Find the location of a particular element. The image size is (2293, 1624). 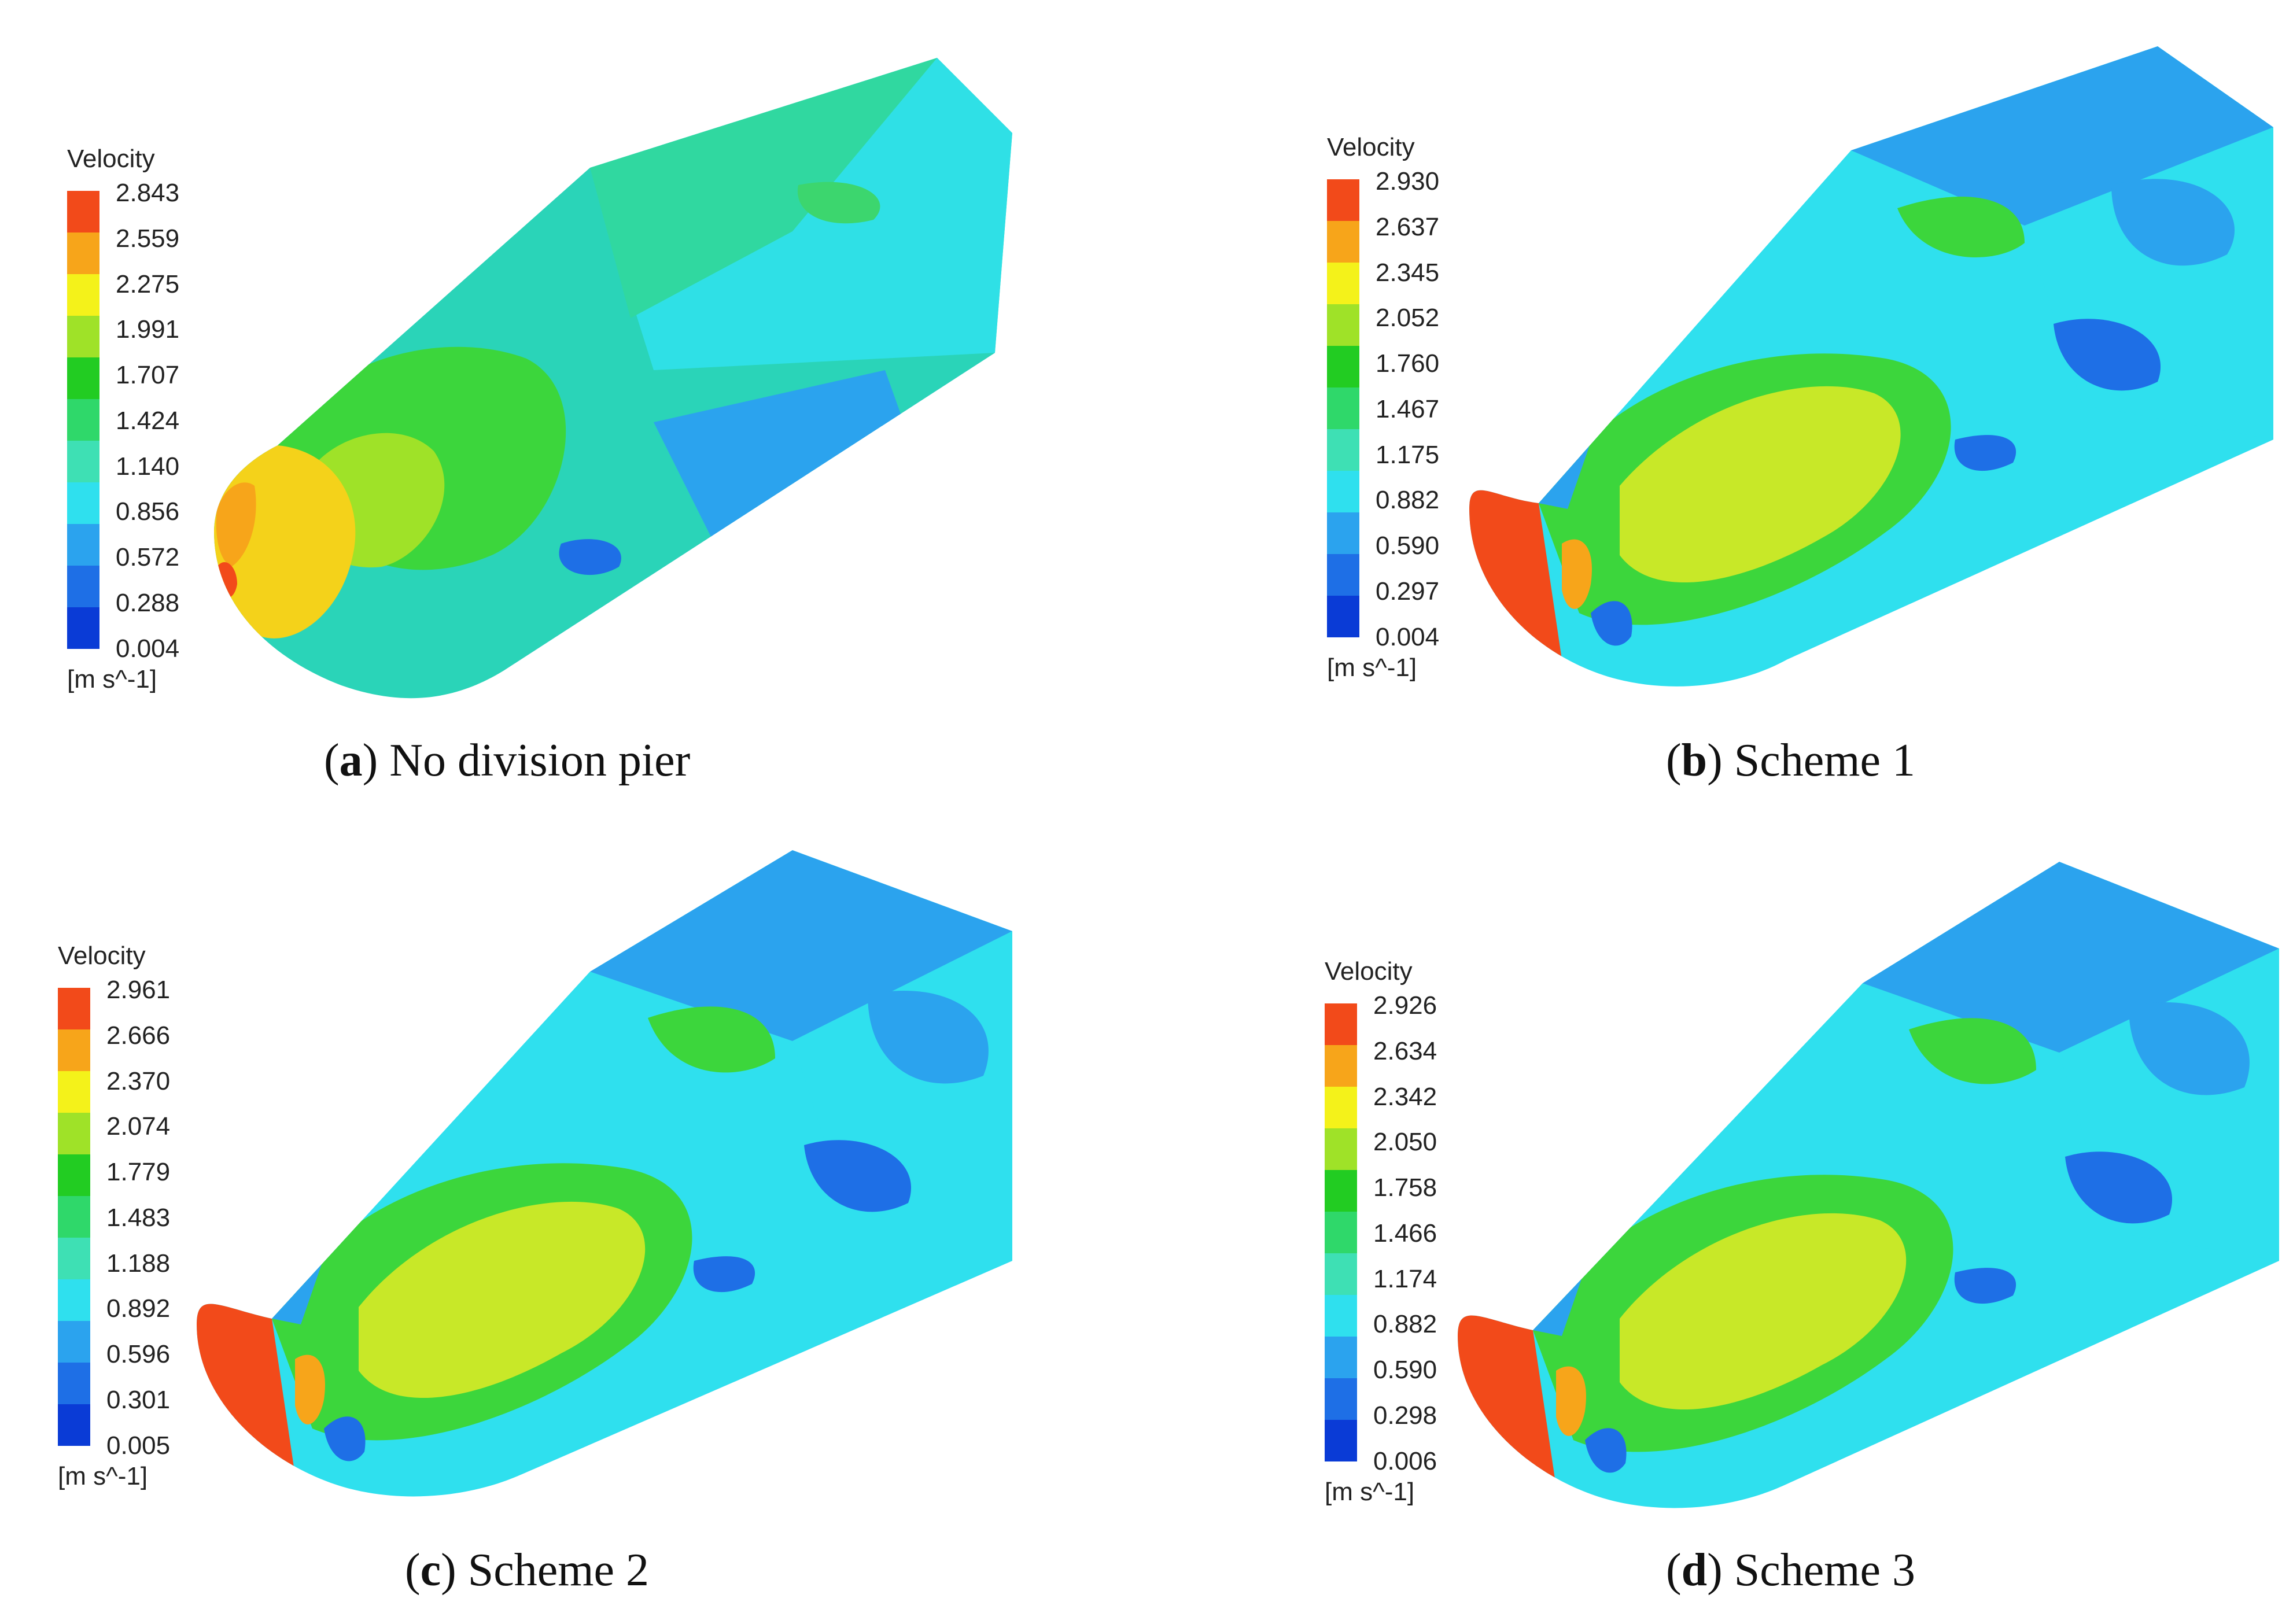

caption-c: (c) Scheme 2 is located at coordinates (527, 1570).